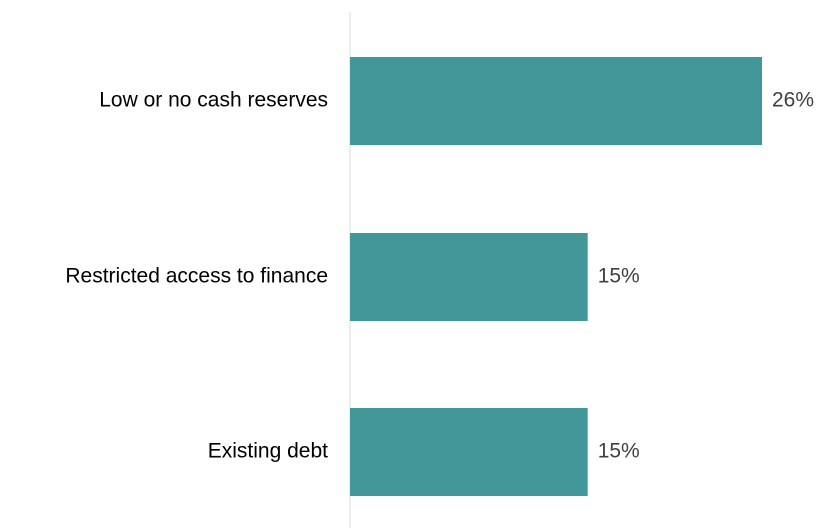  I want to click on value-label: 26%, so click(793, 100).